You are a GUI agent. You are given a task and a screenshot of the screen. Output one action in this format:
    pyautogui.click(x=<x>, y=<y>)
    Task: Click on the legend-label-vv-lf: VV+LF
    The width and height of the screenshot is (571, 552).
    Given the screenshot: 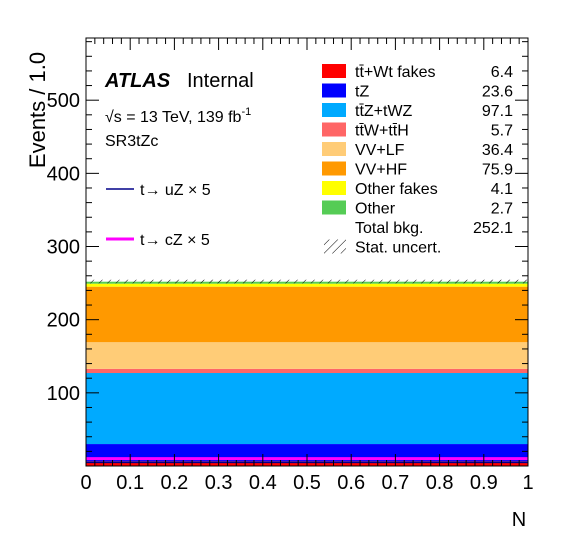 What is the action you would take?
    pyautogui.click(x=380, y=150)
    